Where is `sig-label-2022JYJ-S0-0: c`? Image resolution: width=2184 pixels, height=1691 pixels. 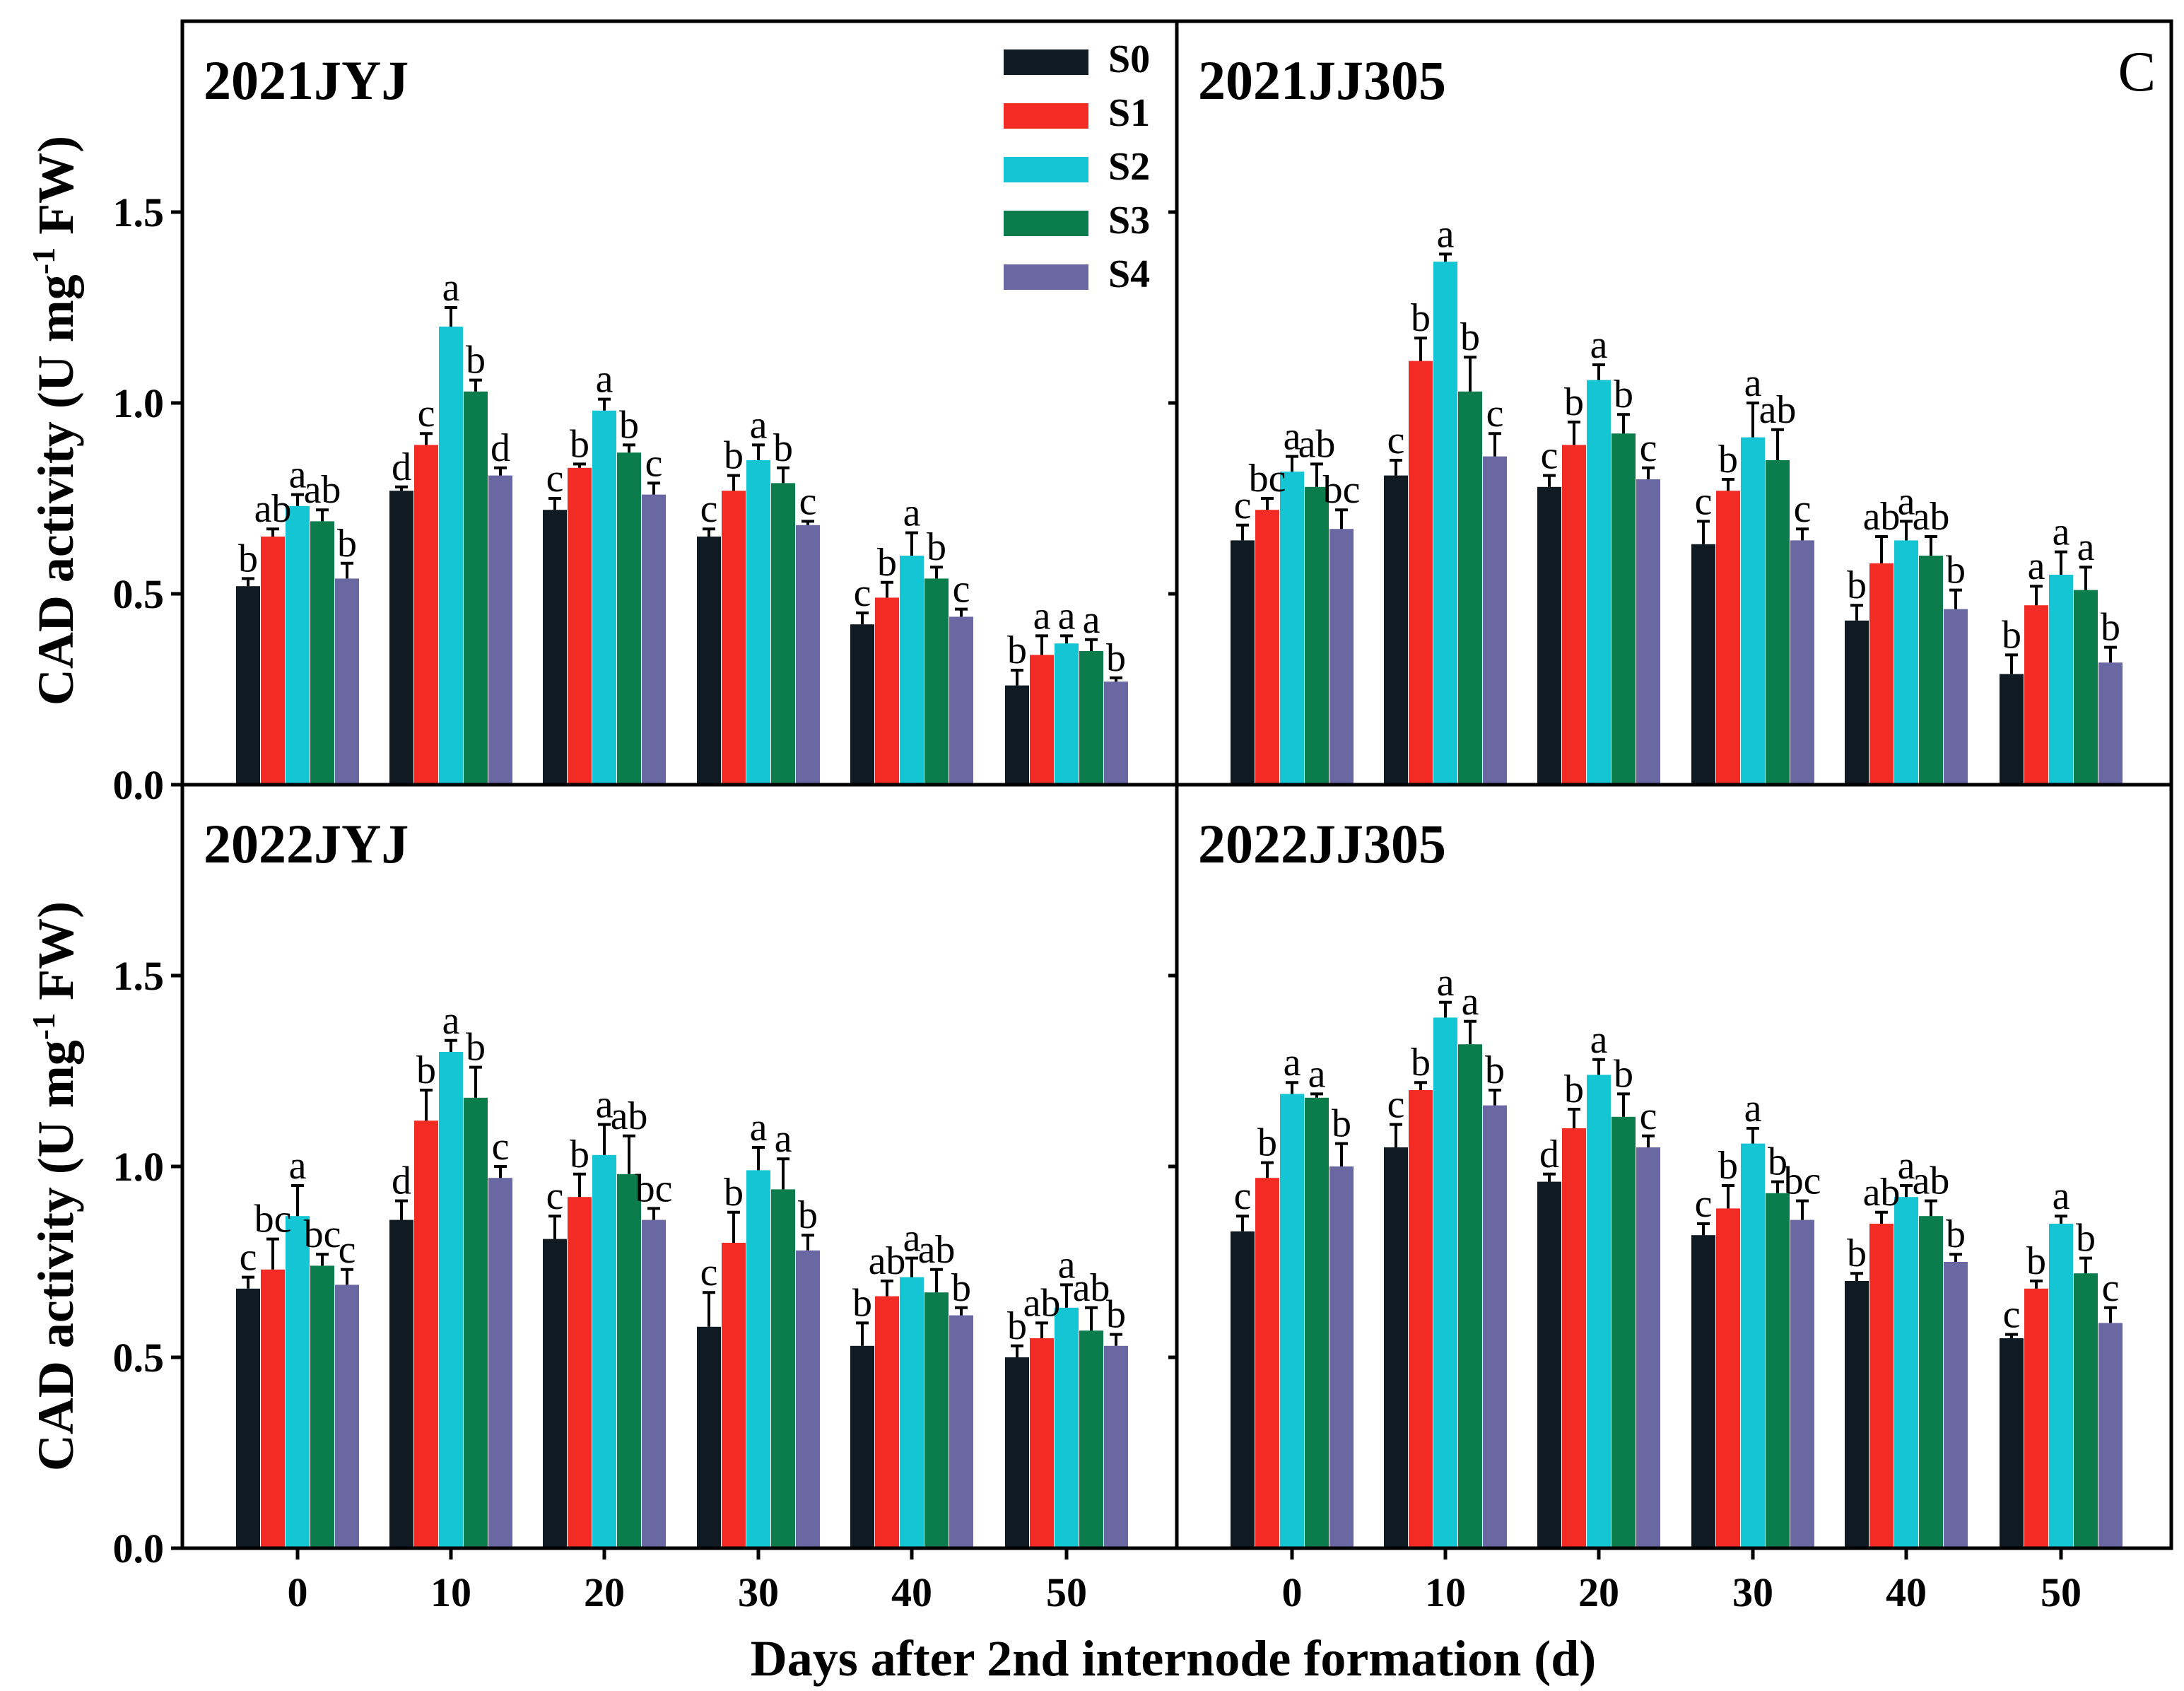 sig-label-2022JYJ-S0-0: c is located at coordinates (249, 1258).